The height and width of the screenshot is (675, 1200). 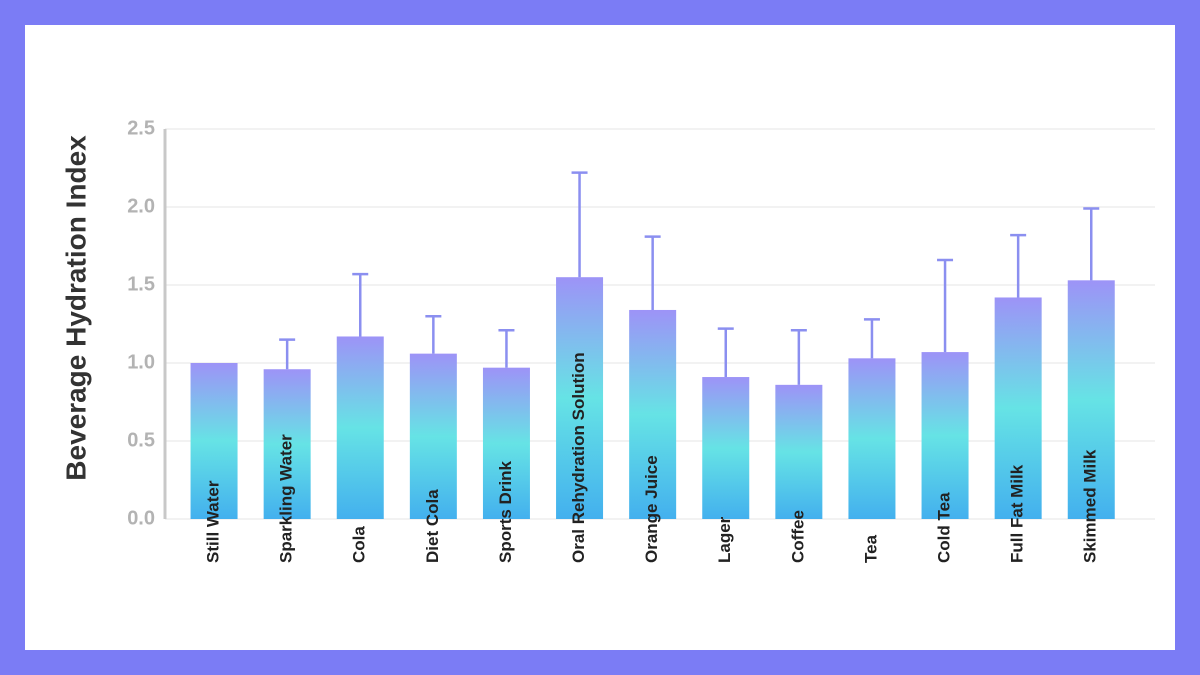 What do you see at coordinates (359, 544) in the screenshot?
I see `x-tick-label: Cola` at bounding box center [359, 544].